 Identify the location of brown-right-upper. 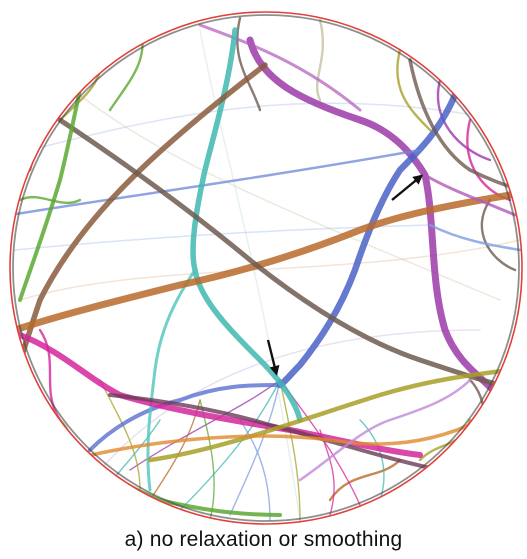
(465, 125).